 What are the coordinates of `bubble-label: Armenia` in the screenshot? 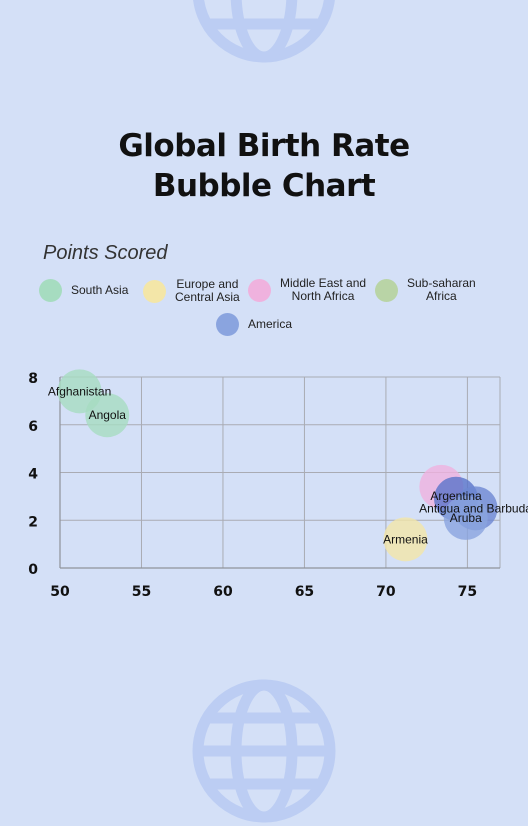 It's located at (405, 539).